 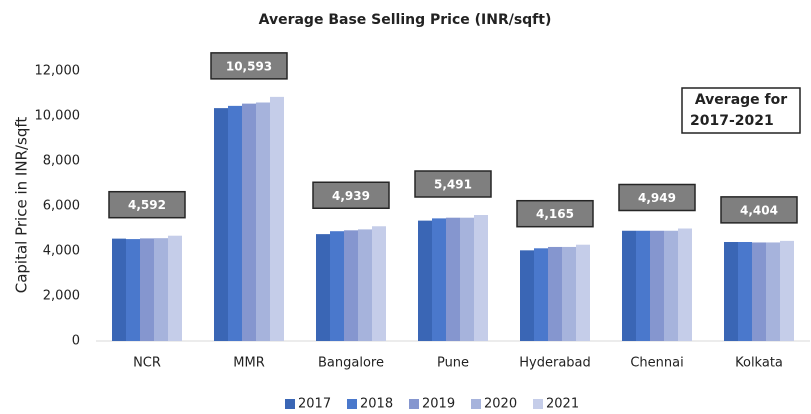 I want to click on x-tick-label: Bangalore, so click(x=351, y=363).